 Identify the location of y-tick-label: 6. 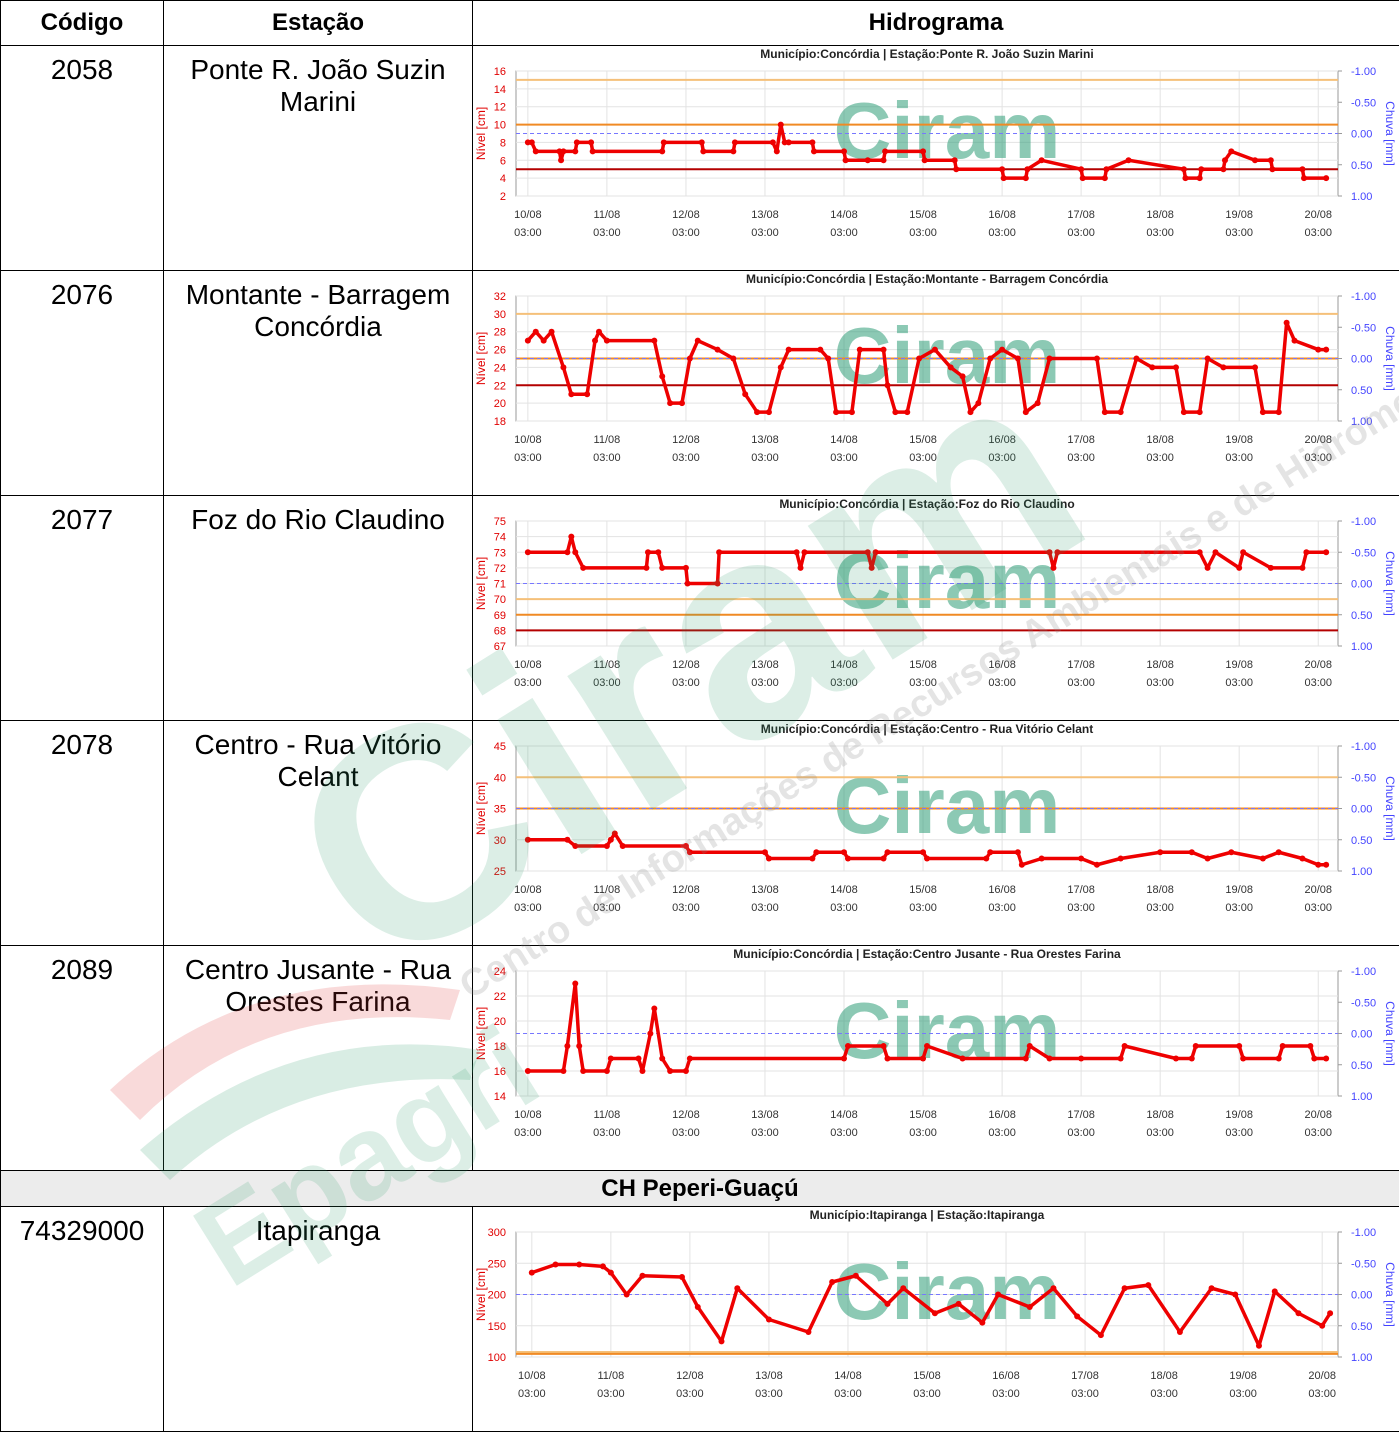
(503, 161).